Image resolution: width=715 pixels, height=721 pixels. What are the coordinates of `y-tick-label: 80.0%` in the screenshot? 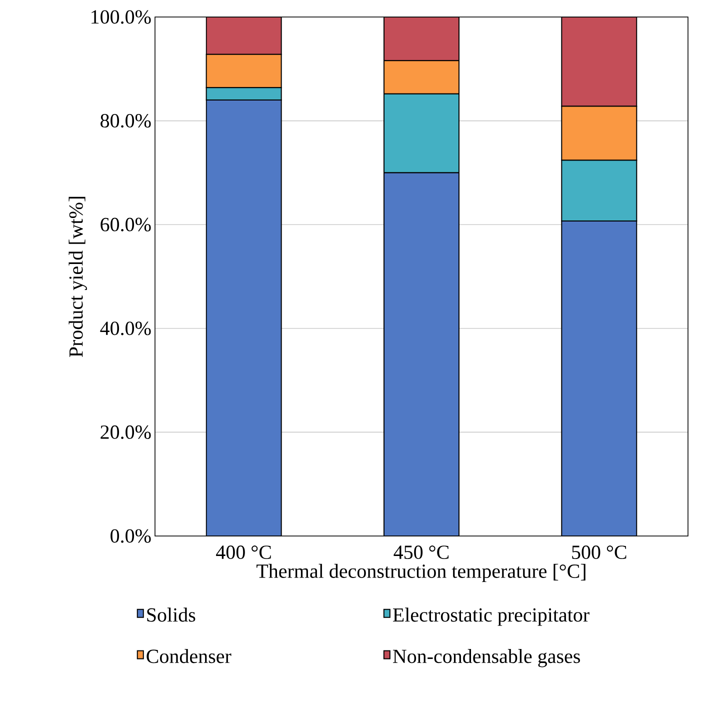 It's located at (125, 121).